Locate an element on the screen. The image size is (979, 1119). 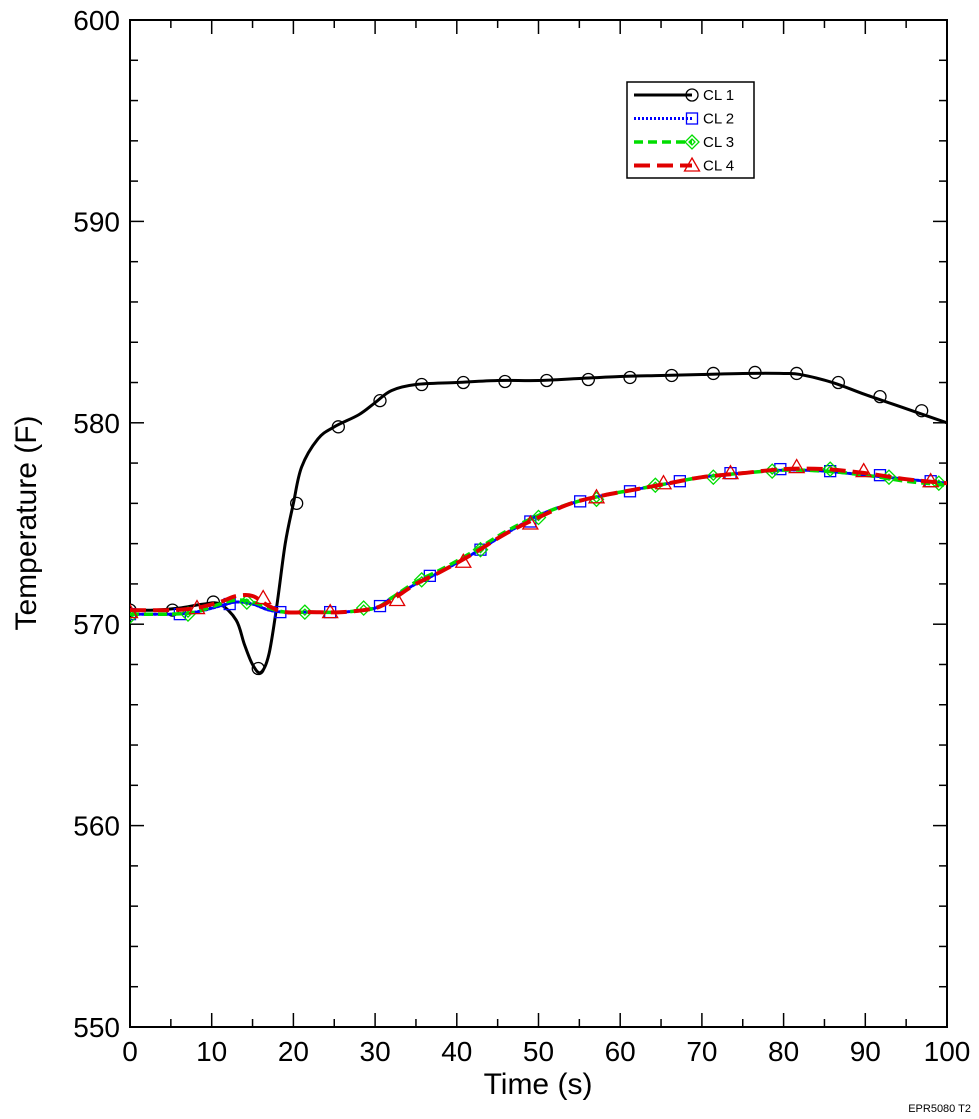
legend-label: CL 1 is located at coordinates (718, 95).